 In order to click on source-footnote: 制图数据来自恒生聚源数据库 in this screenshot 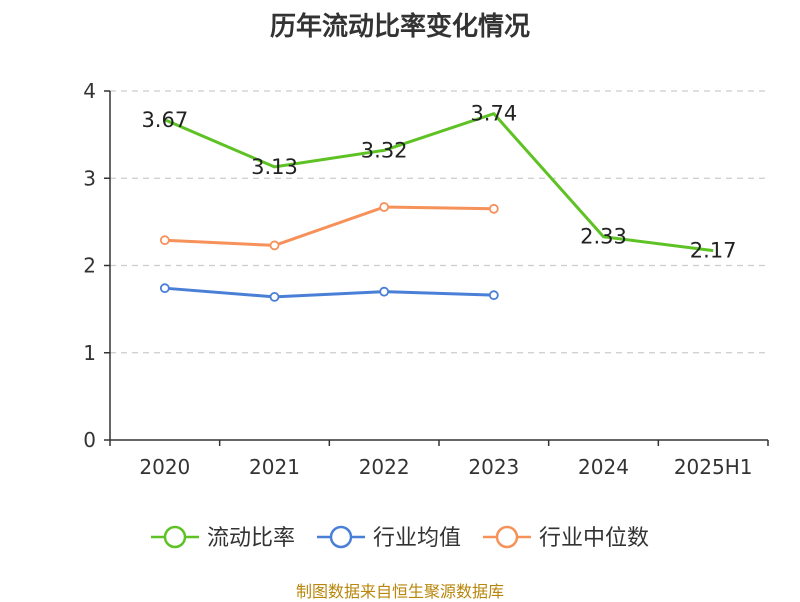, I will do `click(399, 591)`.